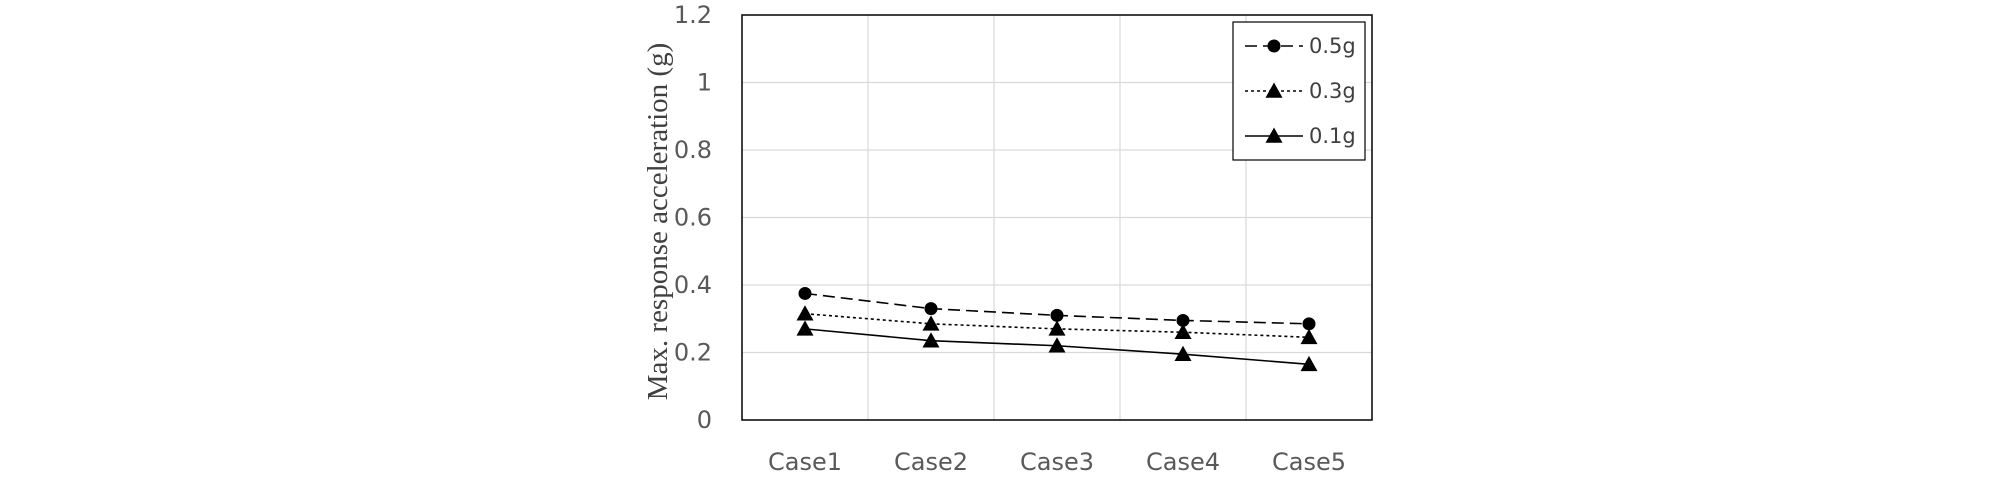  I want to click on legend-label: 0.1g, so click(1332, 136).